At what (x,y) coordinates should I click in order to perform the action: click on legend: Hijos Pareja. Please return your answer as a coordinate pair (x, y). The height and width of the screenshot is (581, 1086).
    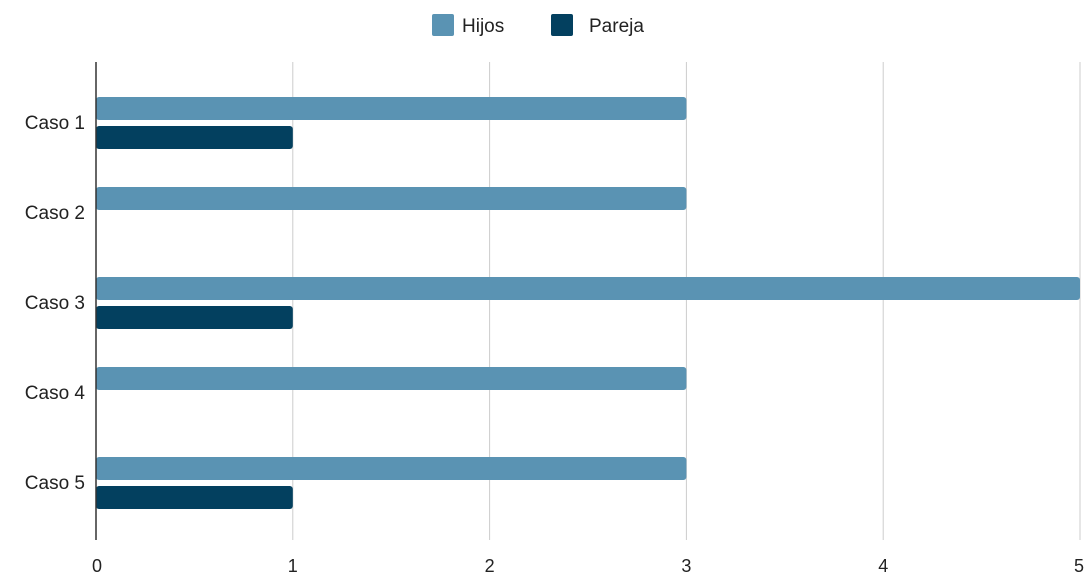
    Looking at the image, I should click on (538, 25).